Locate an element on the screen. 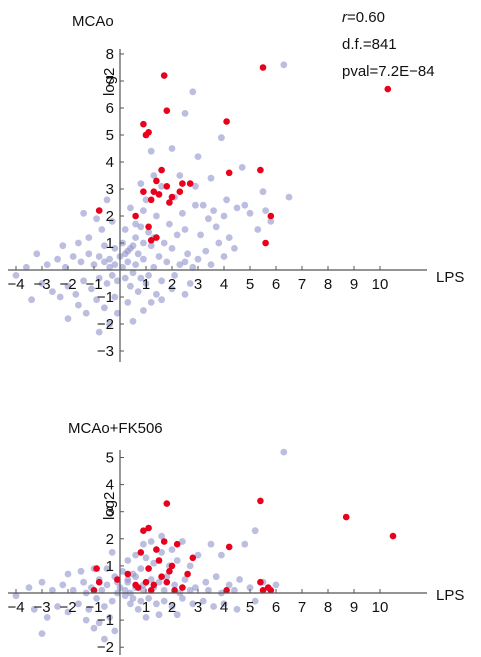 This screenshot has height=657, width=481. y-axis-title: log2 is located at coordinates (109, 82).